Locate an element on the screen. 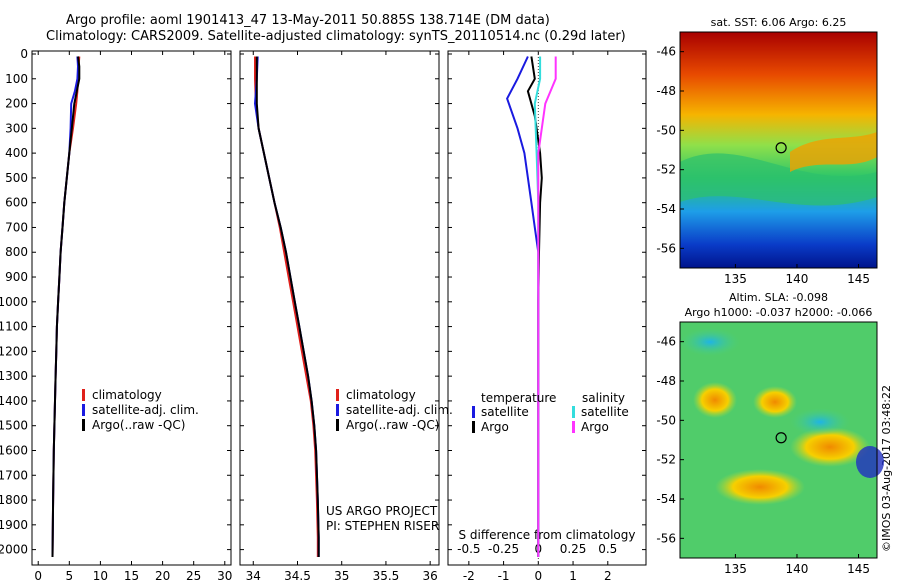  y-tick-label: 200 is located at coordinates (16, 104).